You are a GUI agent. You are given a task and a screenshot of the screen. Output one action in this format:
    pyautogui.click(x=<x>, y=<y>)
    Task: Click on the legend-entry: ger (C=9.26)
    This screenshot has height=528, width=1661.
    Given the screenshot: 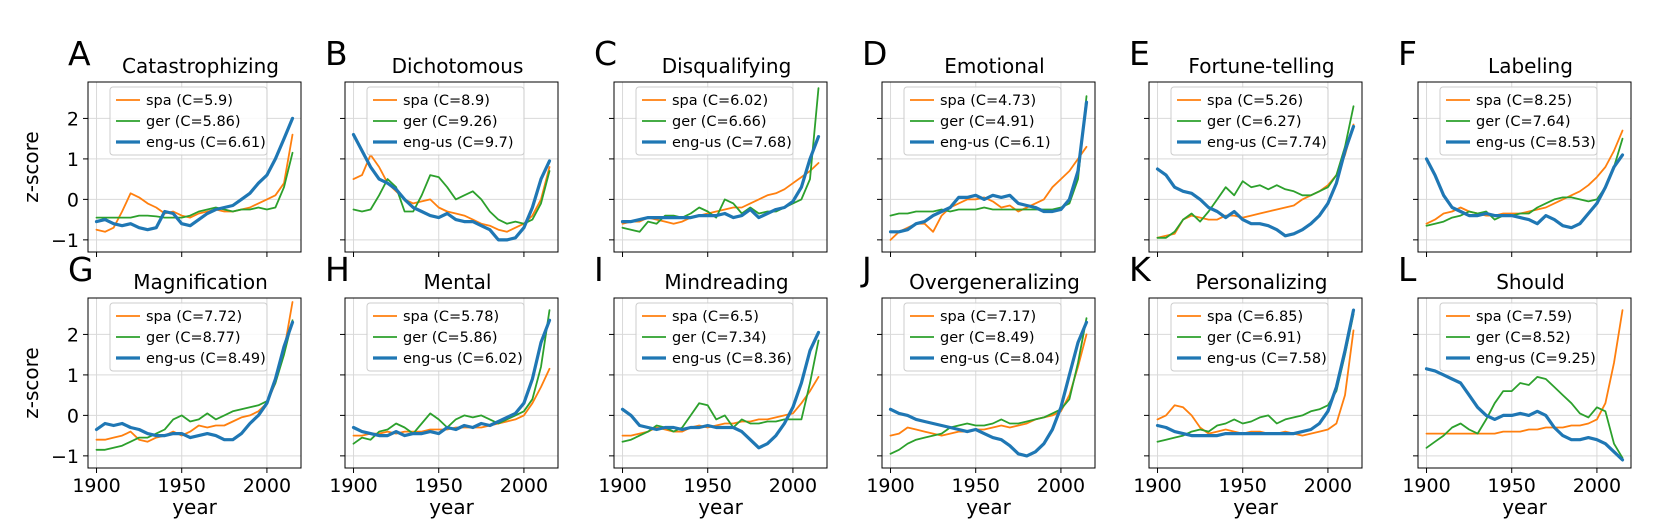 What is the action you would take?
    pyautogui.click(x=450, y=122)
    